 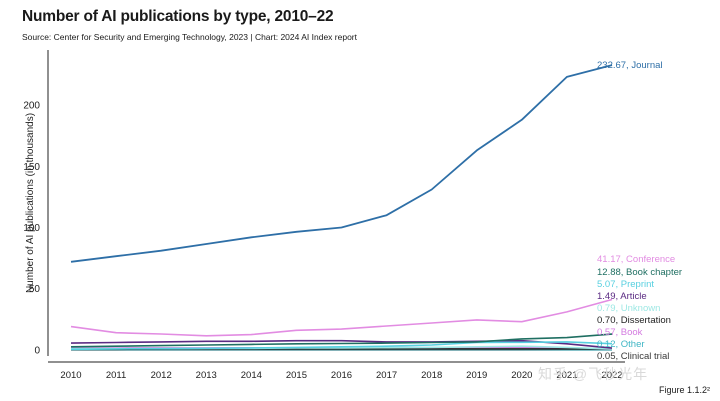 What do you see at coordinates (639, 272) in the screenshot?
I see `series-end-label-book-chapter: 12.88, Book chapter` at bounding box center [639, 272].